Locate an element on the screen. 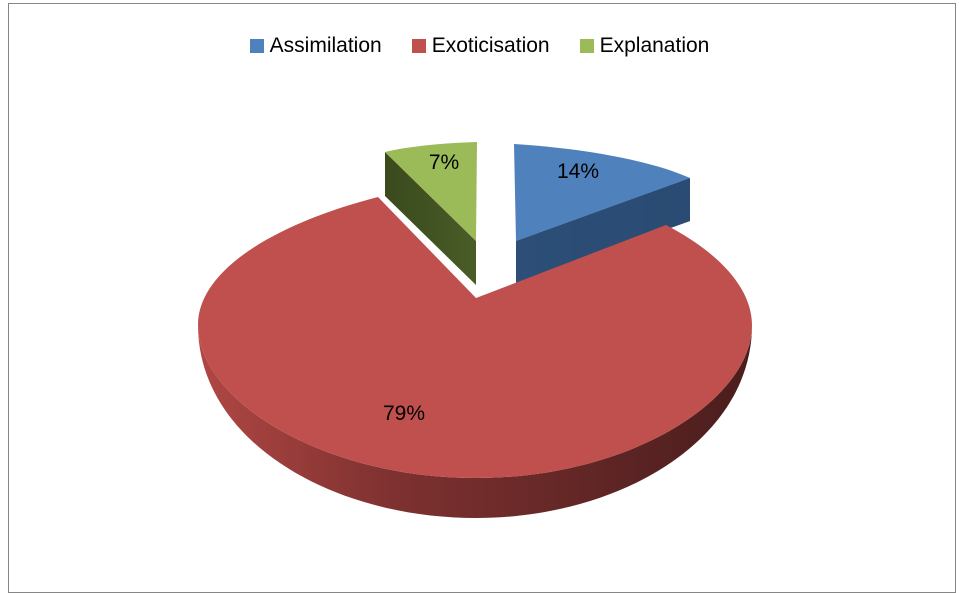 The height and width of the screenshot is (593, 959). slice-assimilation is located at coordinates (602, 213).